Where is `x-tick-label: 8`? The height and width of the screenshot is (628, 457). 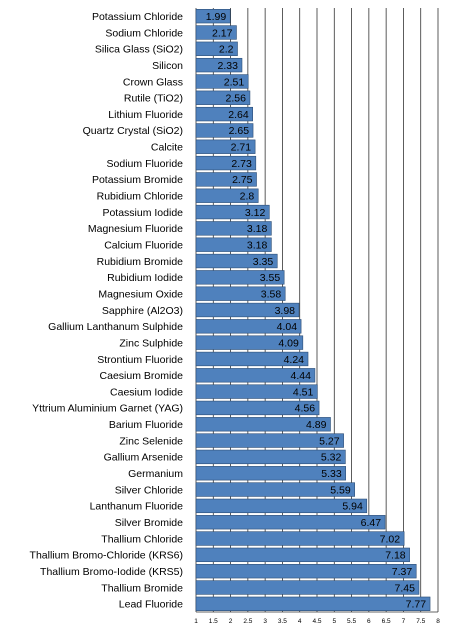 x-tick-label: 8 is located at coordinates (438, 621).